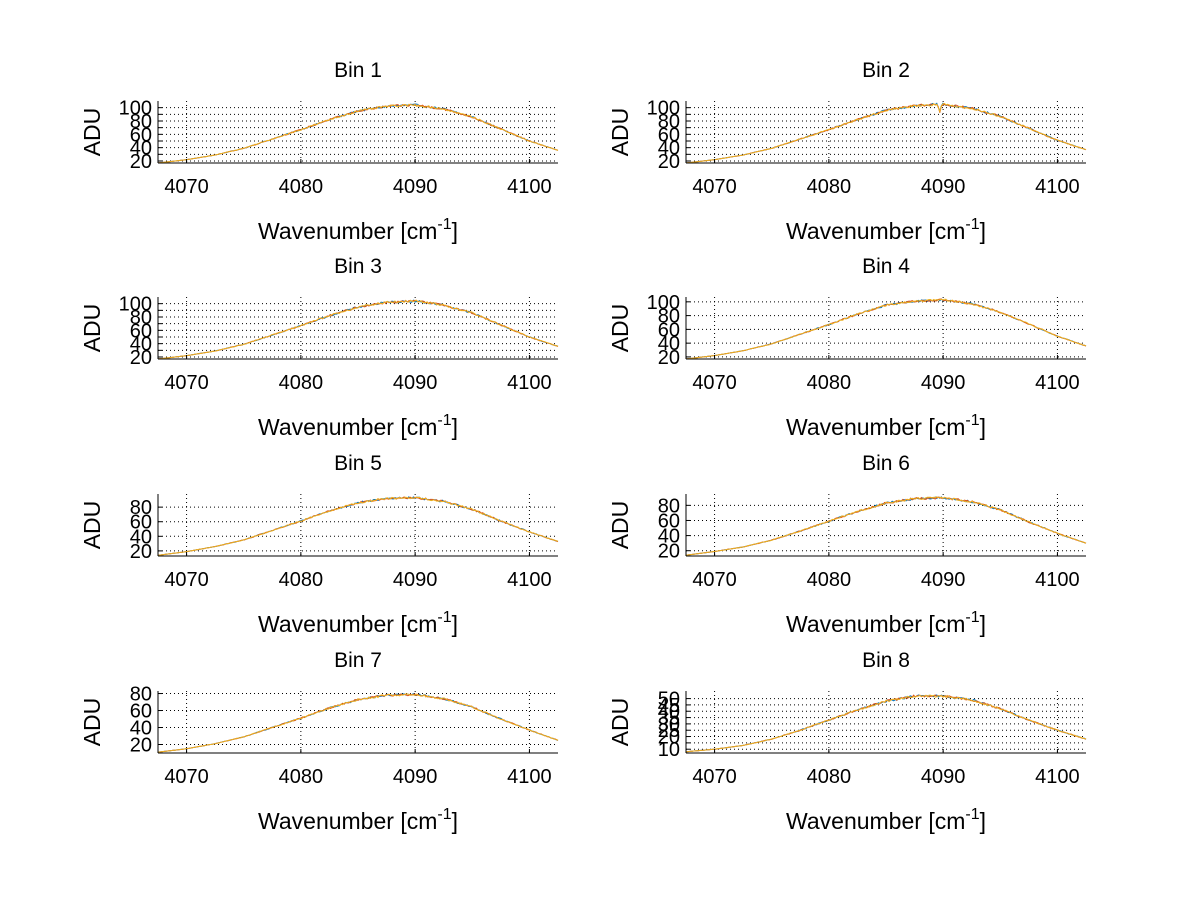 The width and height of the screenshot is (1200, 901). I want to click on y-tick-label: 35, so click(669, 719).